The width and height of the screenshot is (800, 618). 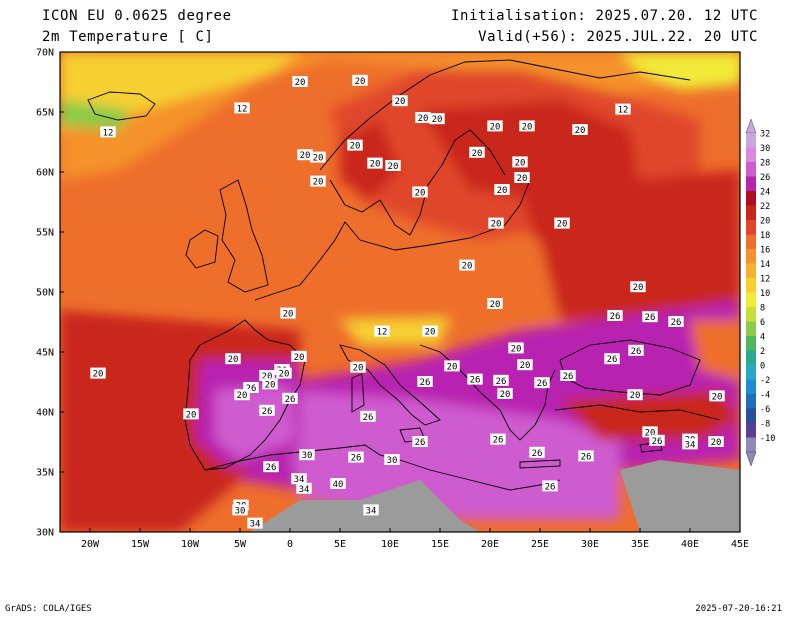 What do you see at coordinates (45, 233) in the screenshot?
I see `lat-tick-label: 55N` at bounding box center [45, 233].